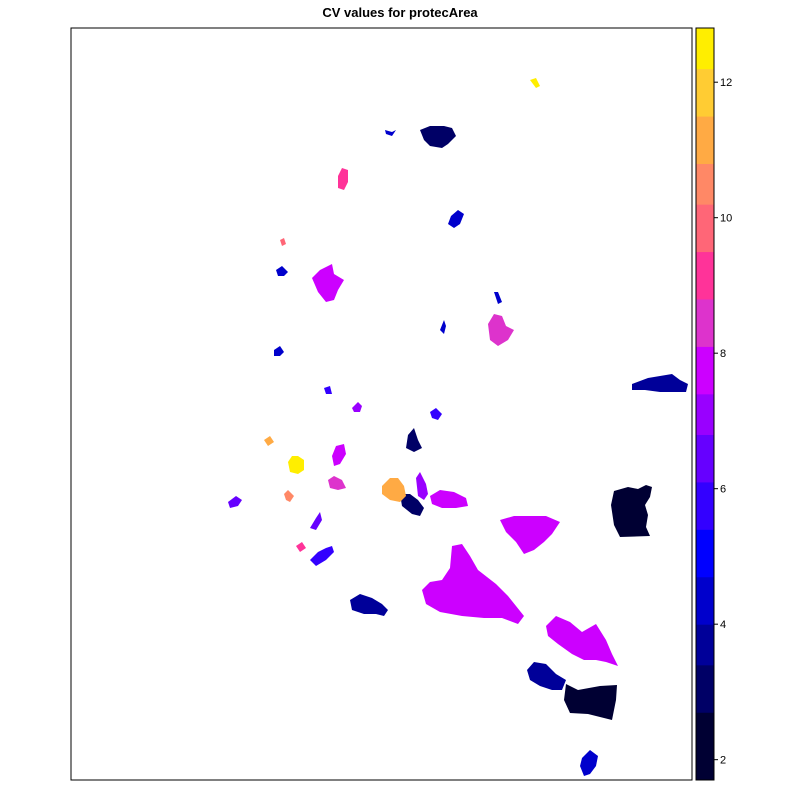 This screenshot has height=800, width=800. I want to click on colorbar-tick-label: 2, so click(723, 761).